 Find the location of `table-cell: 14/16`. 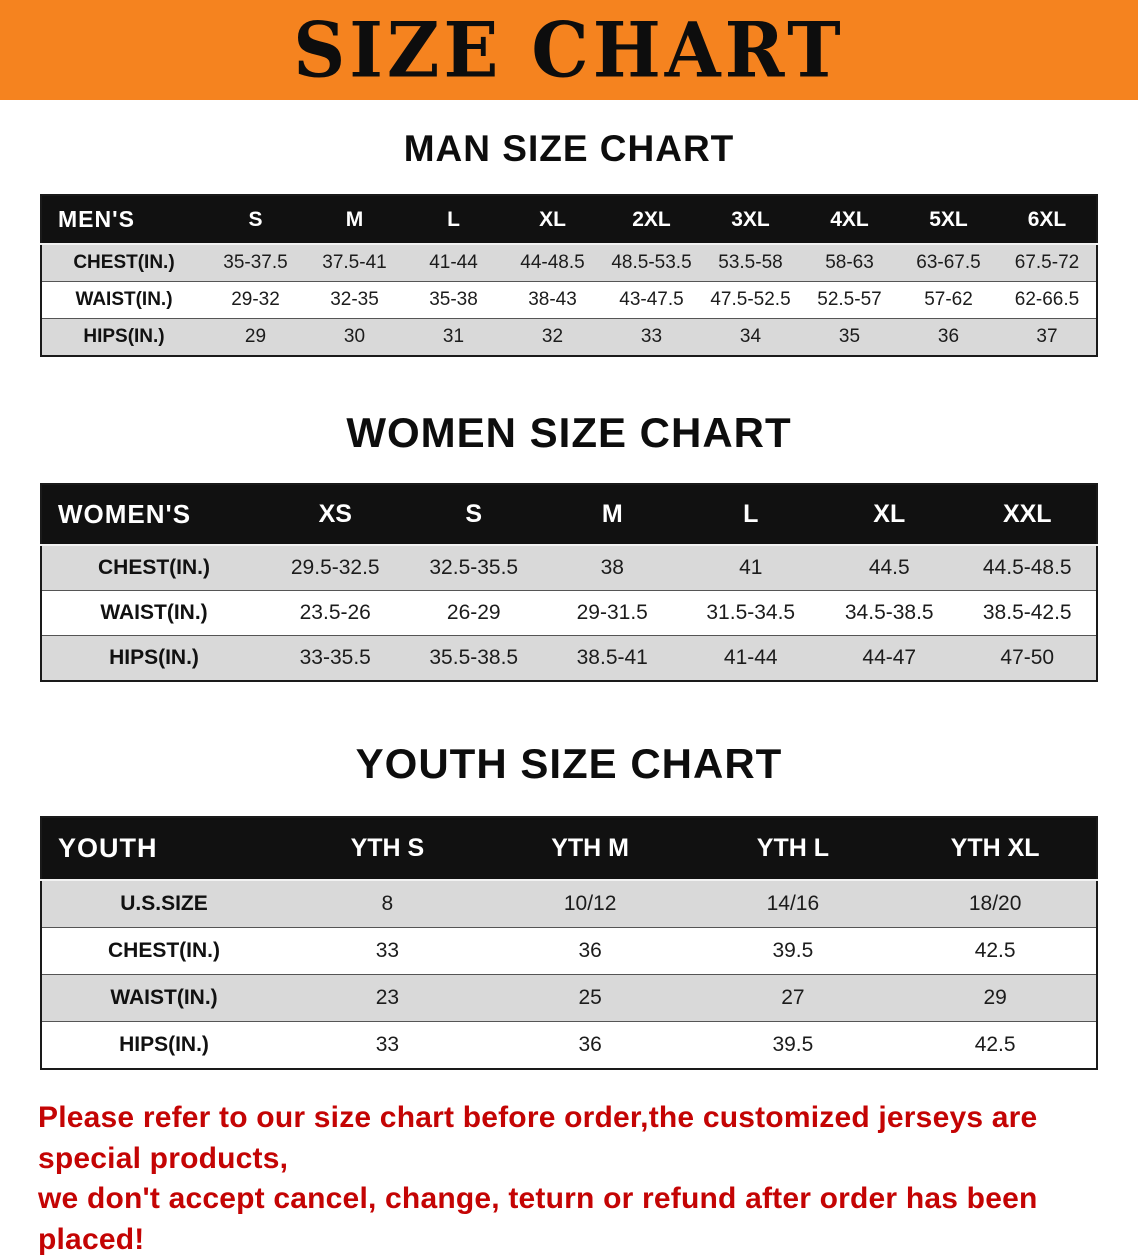

table-cell: 14/16 is located at coordinates (793, 903).